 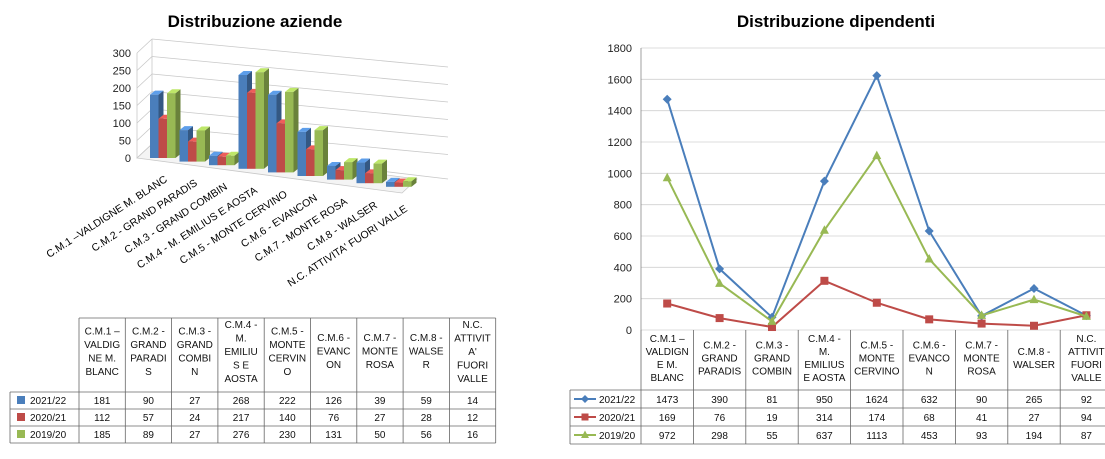 I want to click on legend-label: 2019/20, so click(x=617, y=436).